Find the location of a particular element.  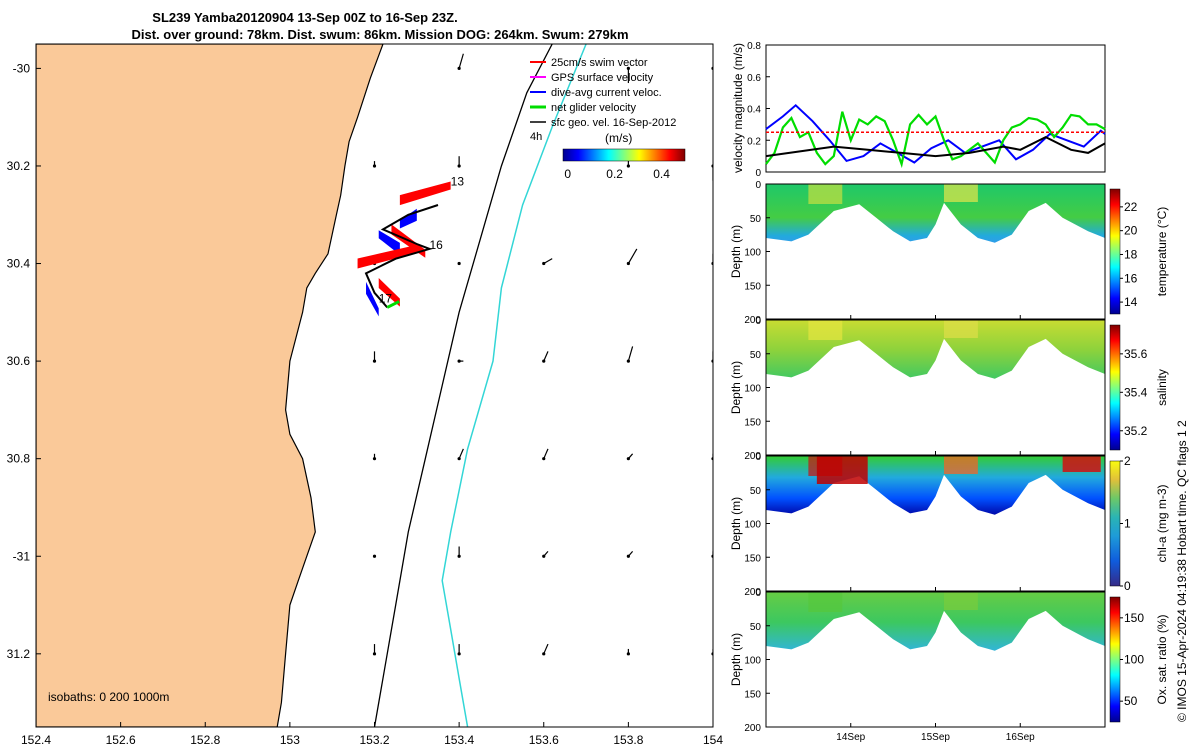

profile-xtick-label: 14Sep is located at coordinates (850, 737).